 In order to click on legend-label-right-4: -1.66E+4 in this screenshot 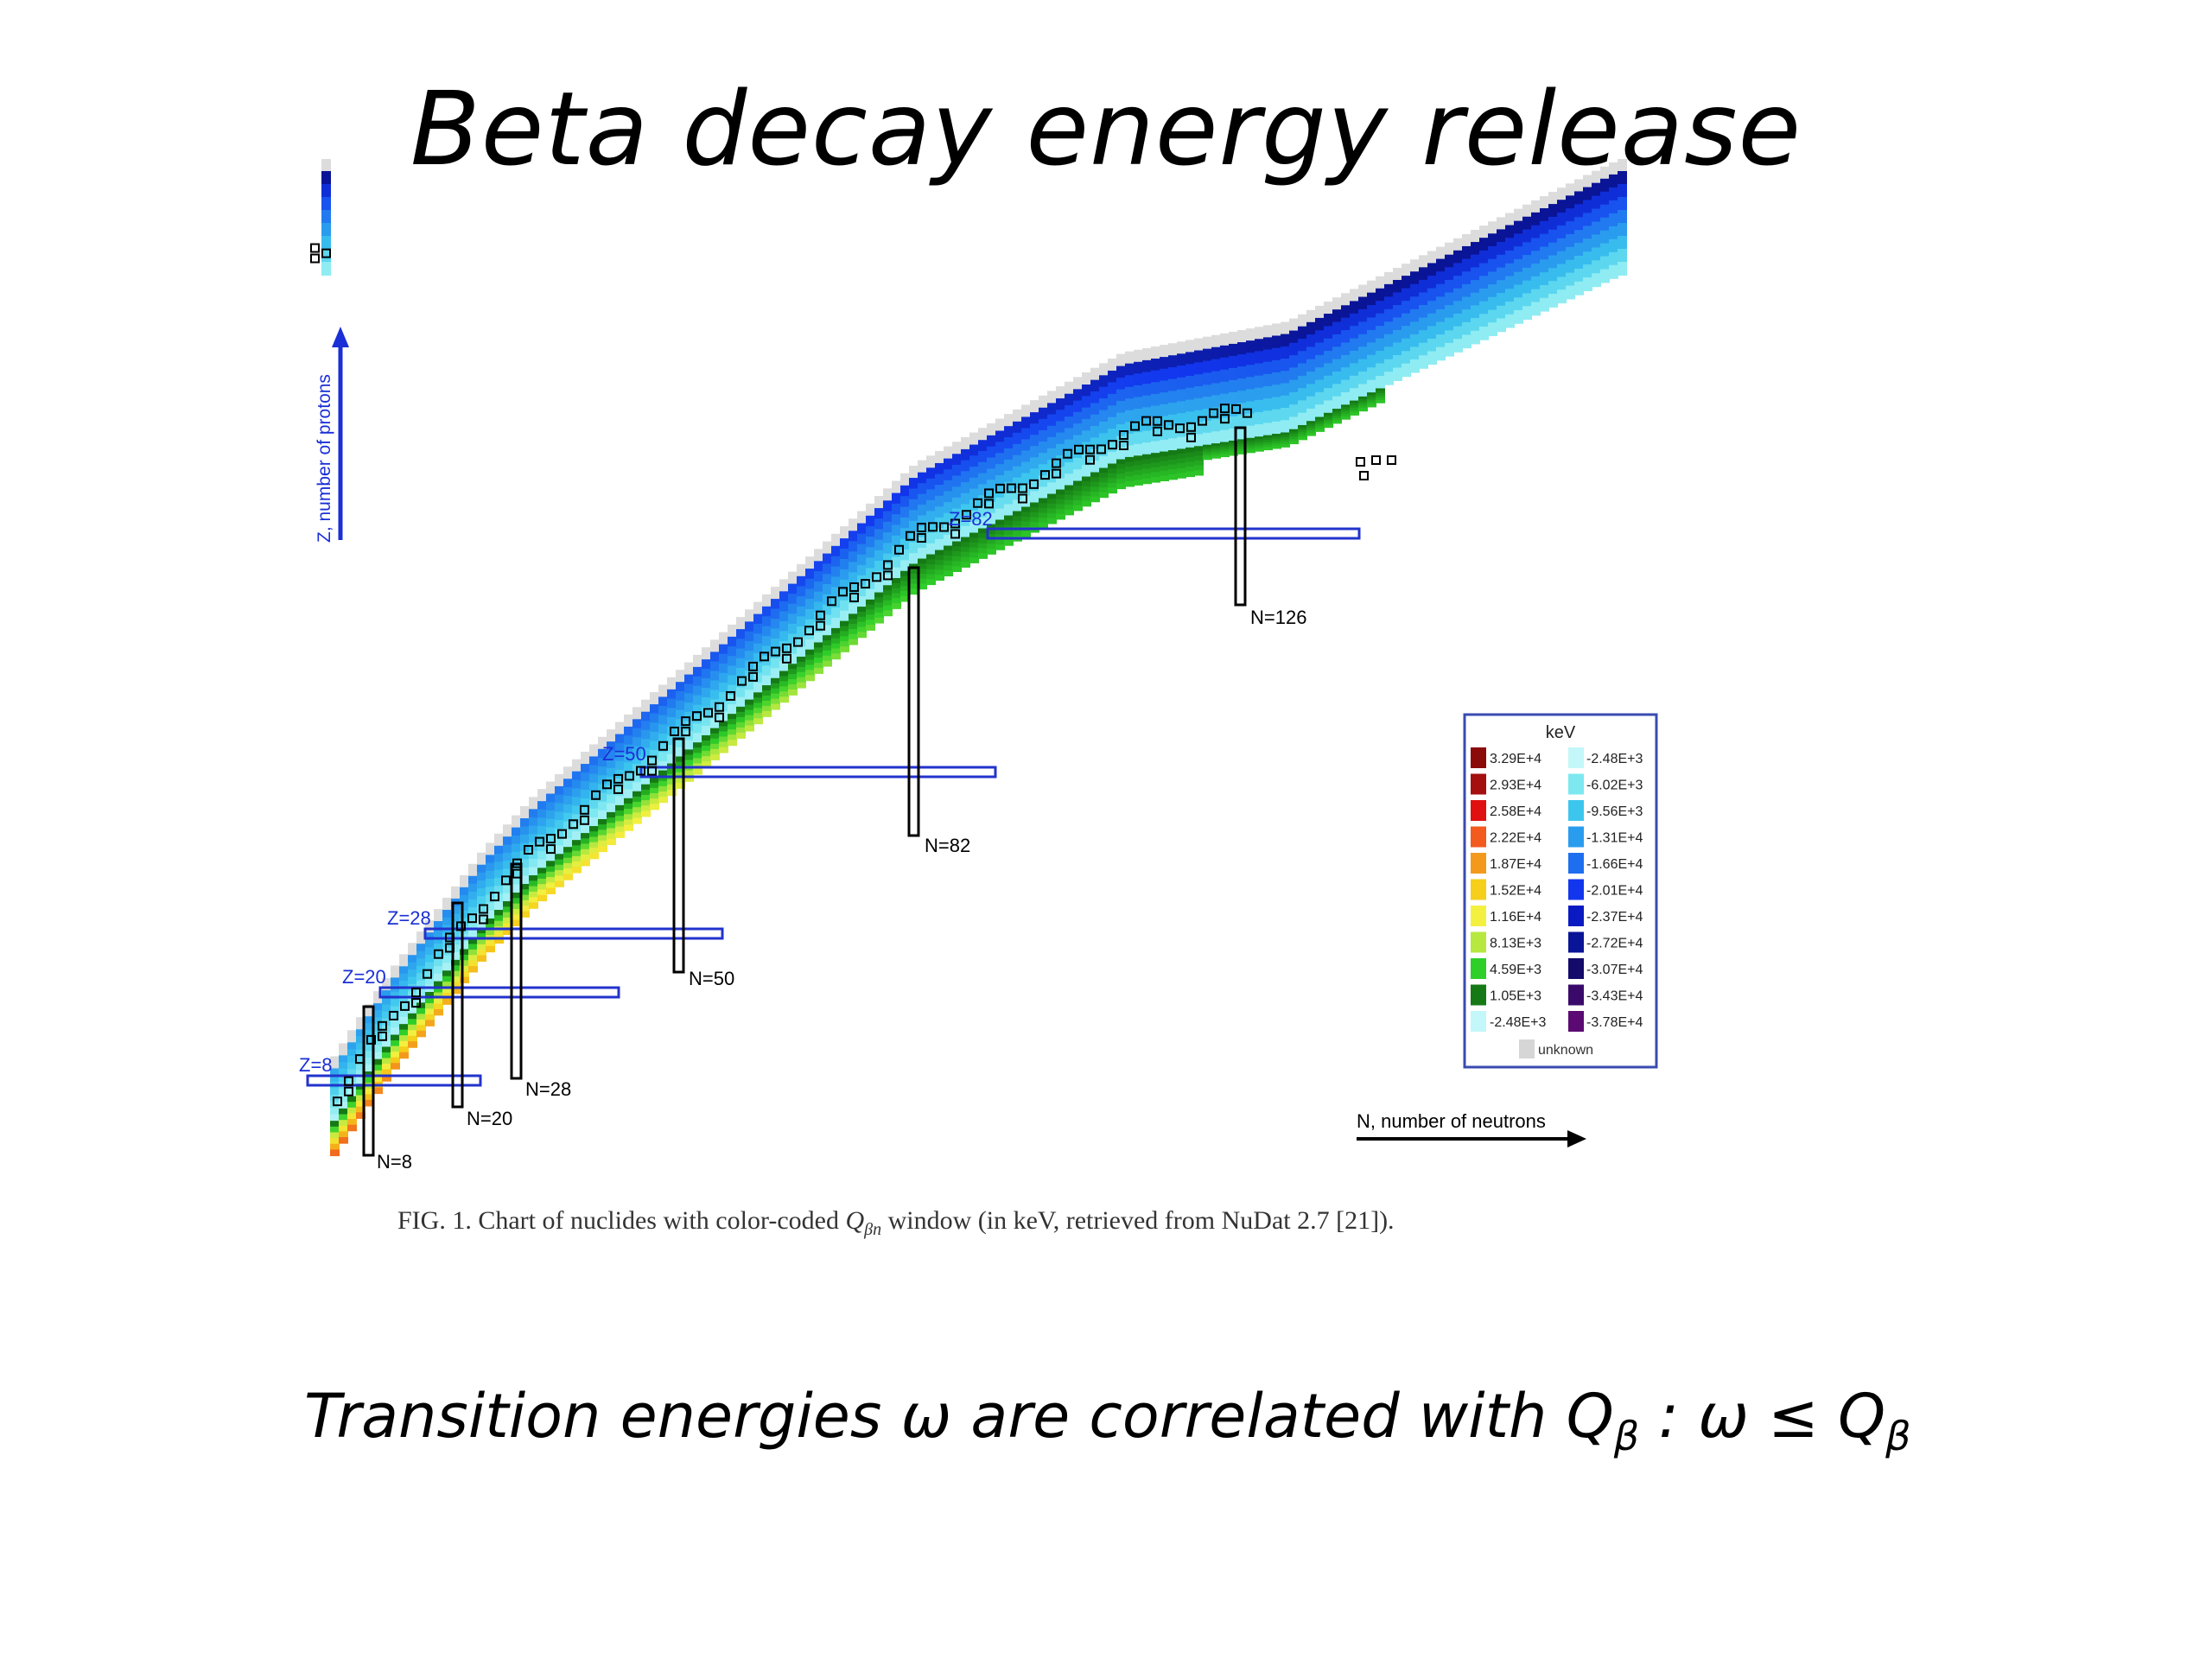, I will do `click(1614, 864)`.